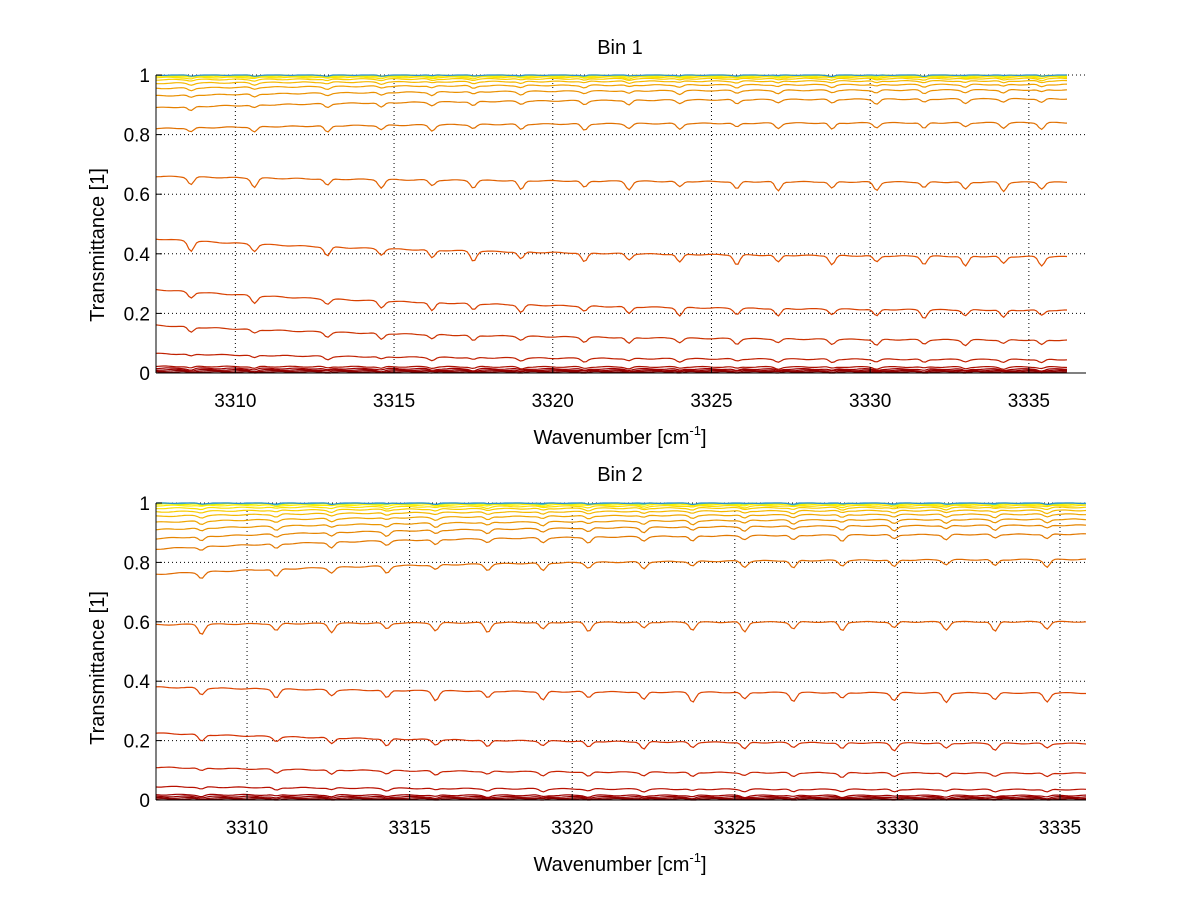  Describe the element at coordinates (620, 48) in the screenshot. I see `chart-title: Bin 1` at that location.